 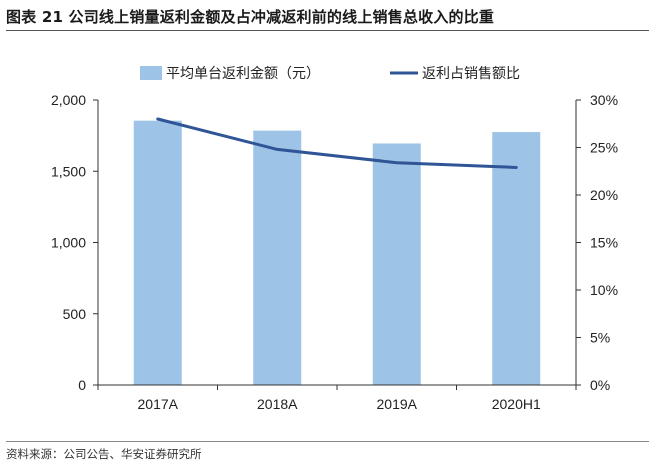 What do you see at coordinates (75, 314) in the screenshot?
I see `left-tick-label: 500` at bounding box center [75, 314].